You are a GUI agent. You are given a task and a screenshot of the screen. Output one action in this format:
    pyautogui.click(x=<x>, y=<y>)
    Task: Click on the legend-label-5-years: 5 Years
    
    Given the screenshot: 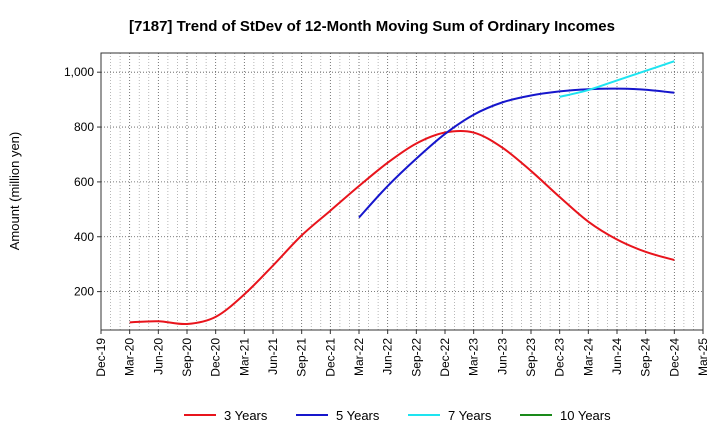 What is the action you would take?
    pyautogui.click(x=358, y=415)
    